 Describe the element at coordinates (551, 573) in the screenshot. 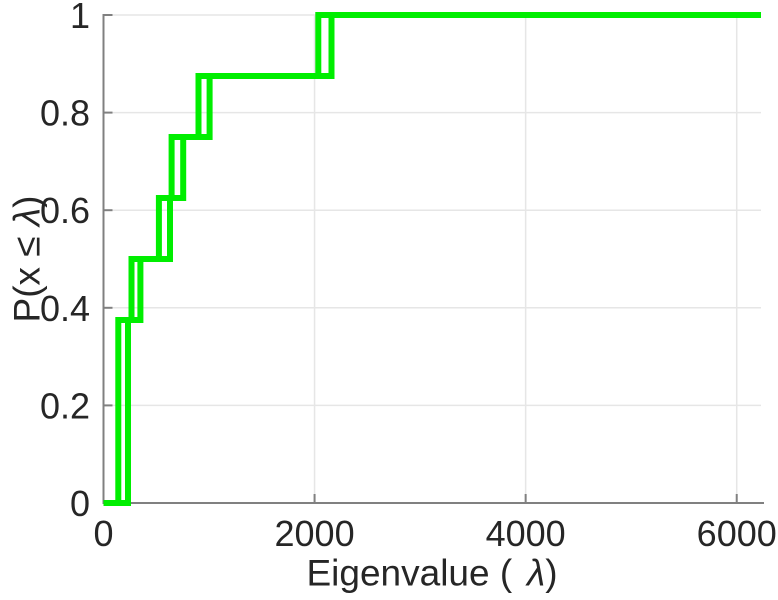

I see `x-axis-label-close: )` at that location.